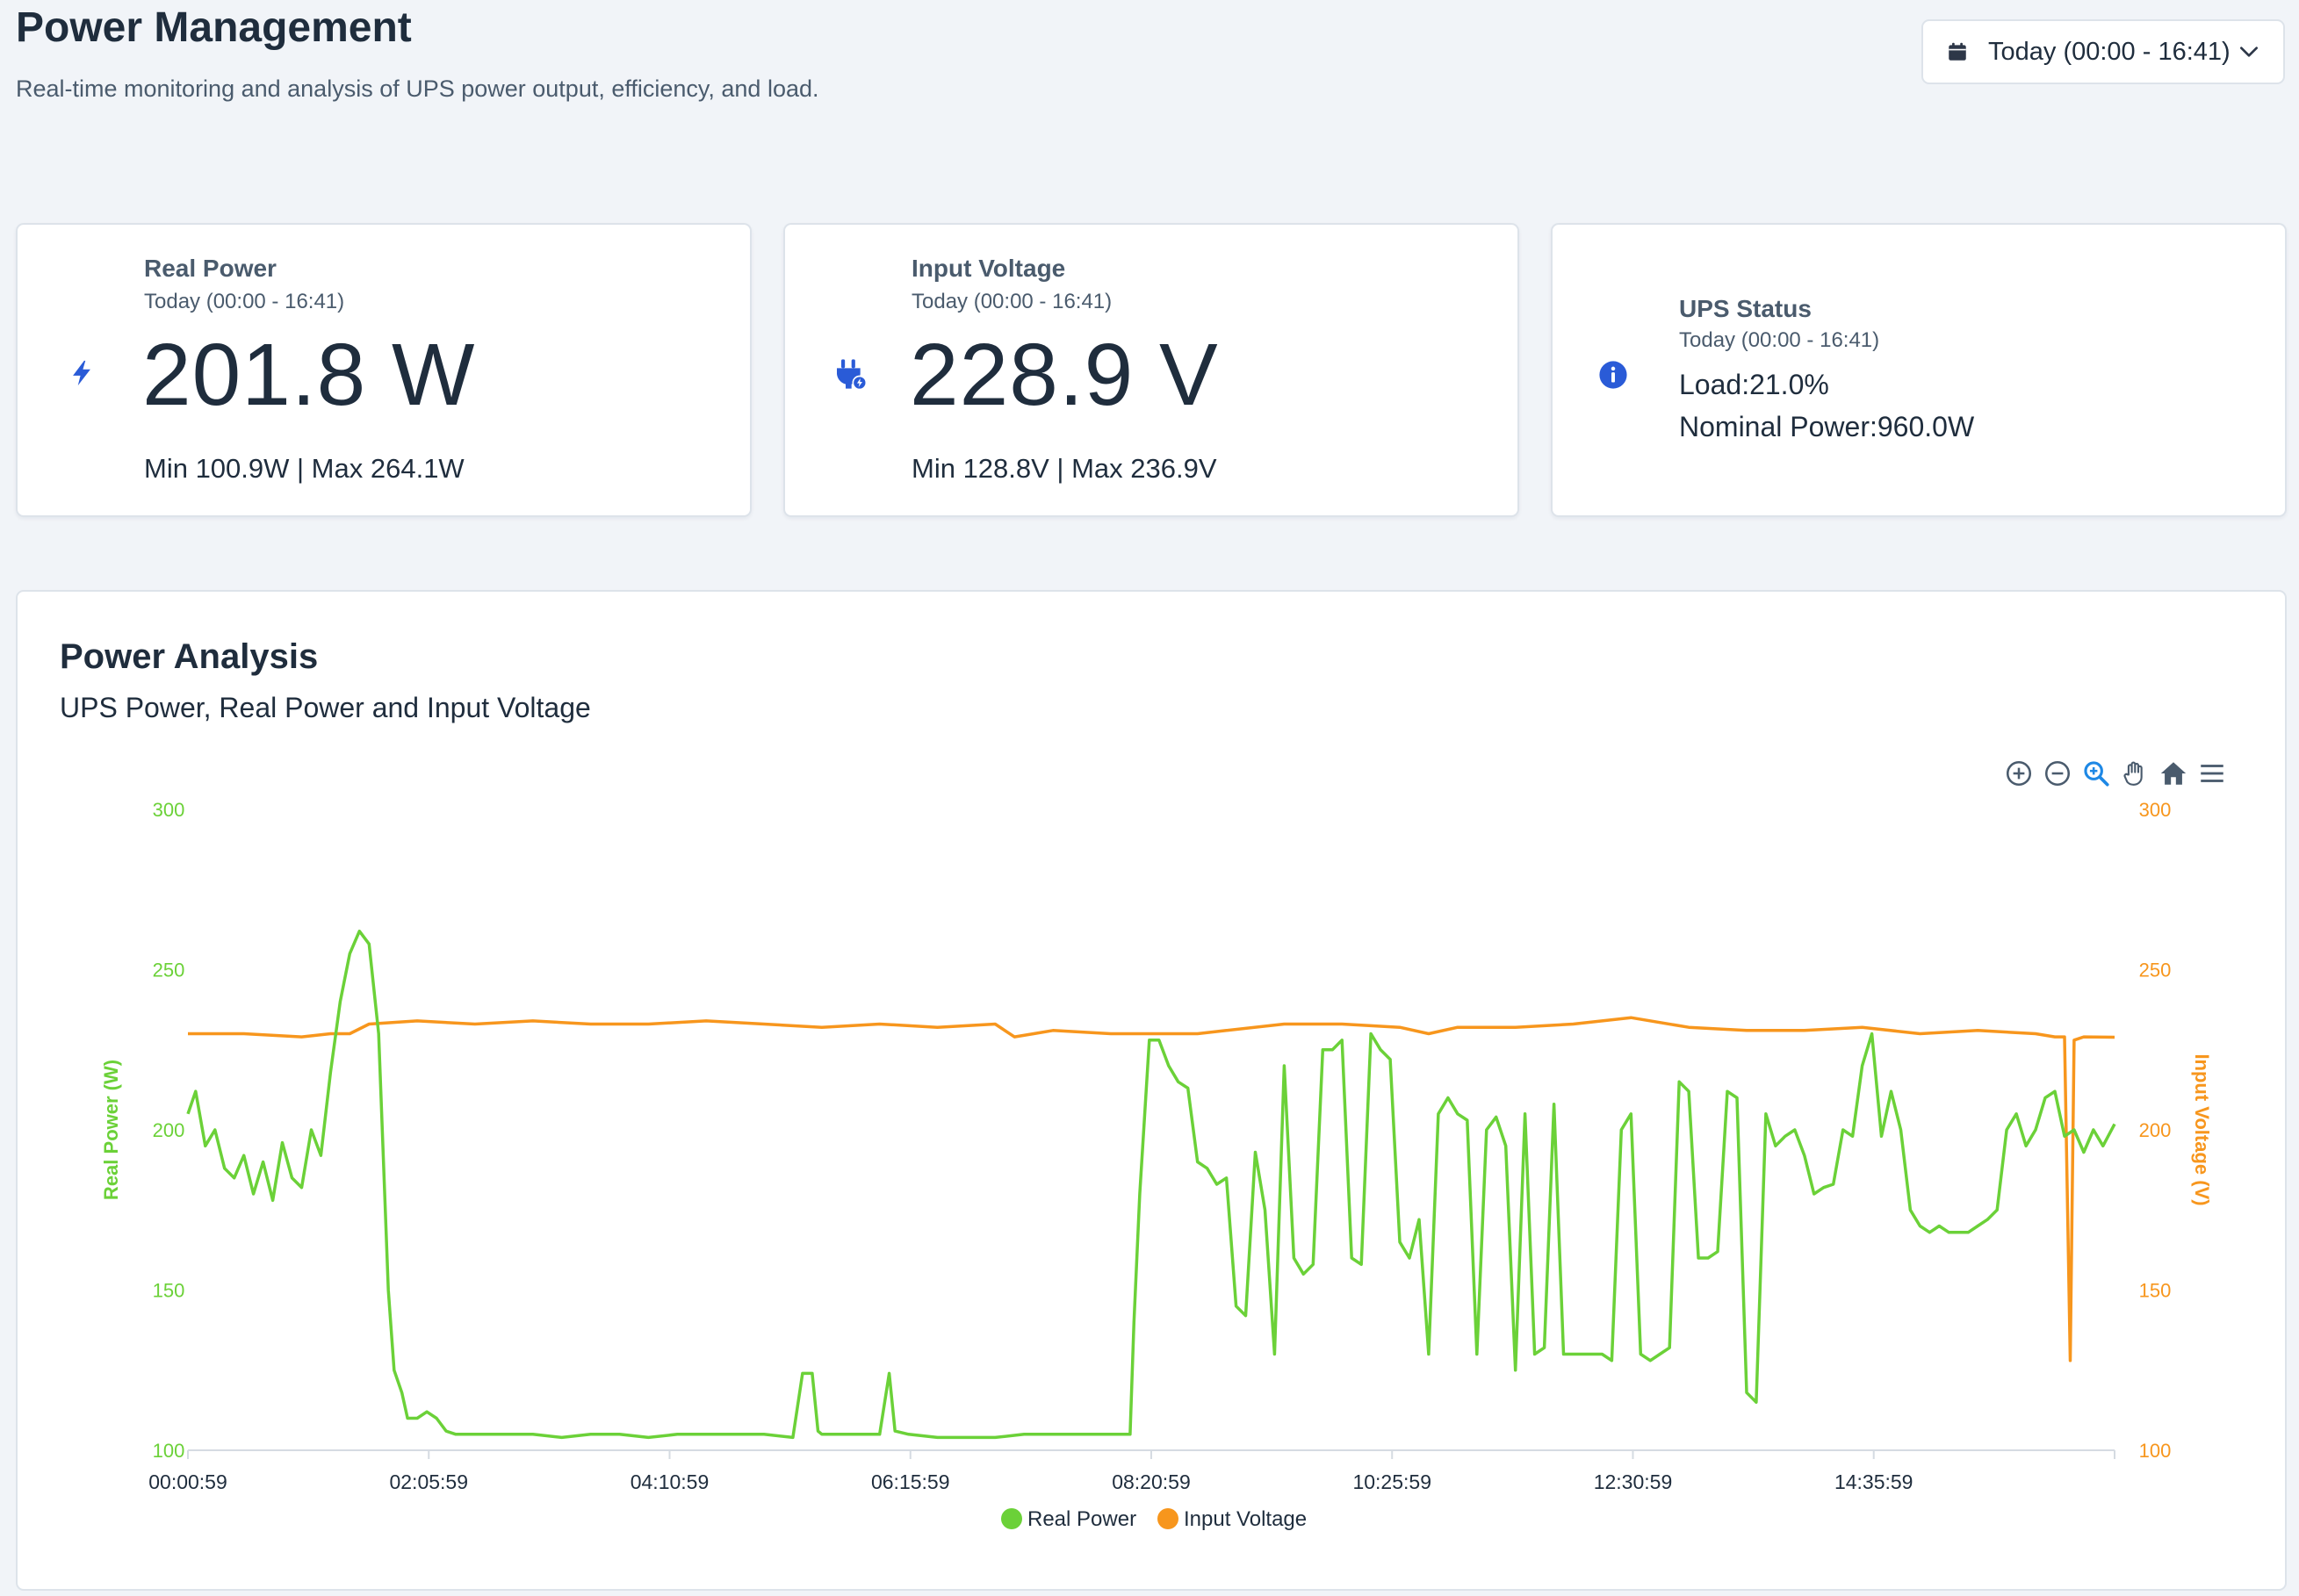  Describe the element at coordinates (1827, 426) in the screenshot. I see `ups-nominal-power: Nominal Power:960.0W` at that location.